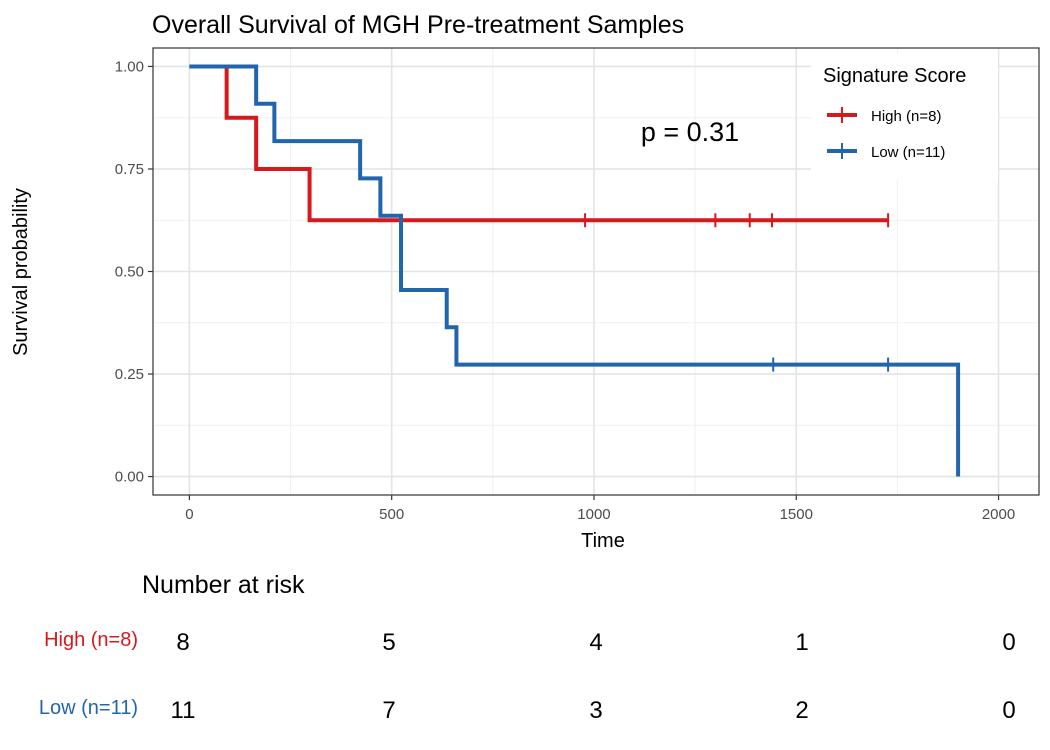  I want to click on legend-item: Low (n=11), so click(886, 152).